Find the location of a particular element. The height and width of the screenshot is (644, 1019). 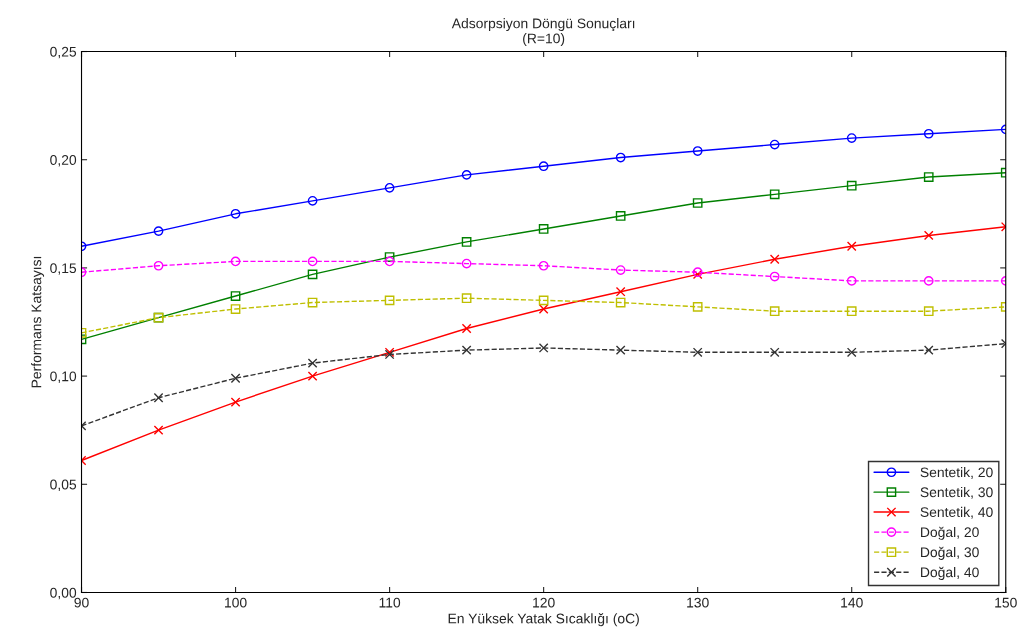

x-tick-label: 120 is located at coordinates (544, 602).